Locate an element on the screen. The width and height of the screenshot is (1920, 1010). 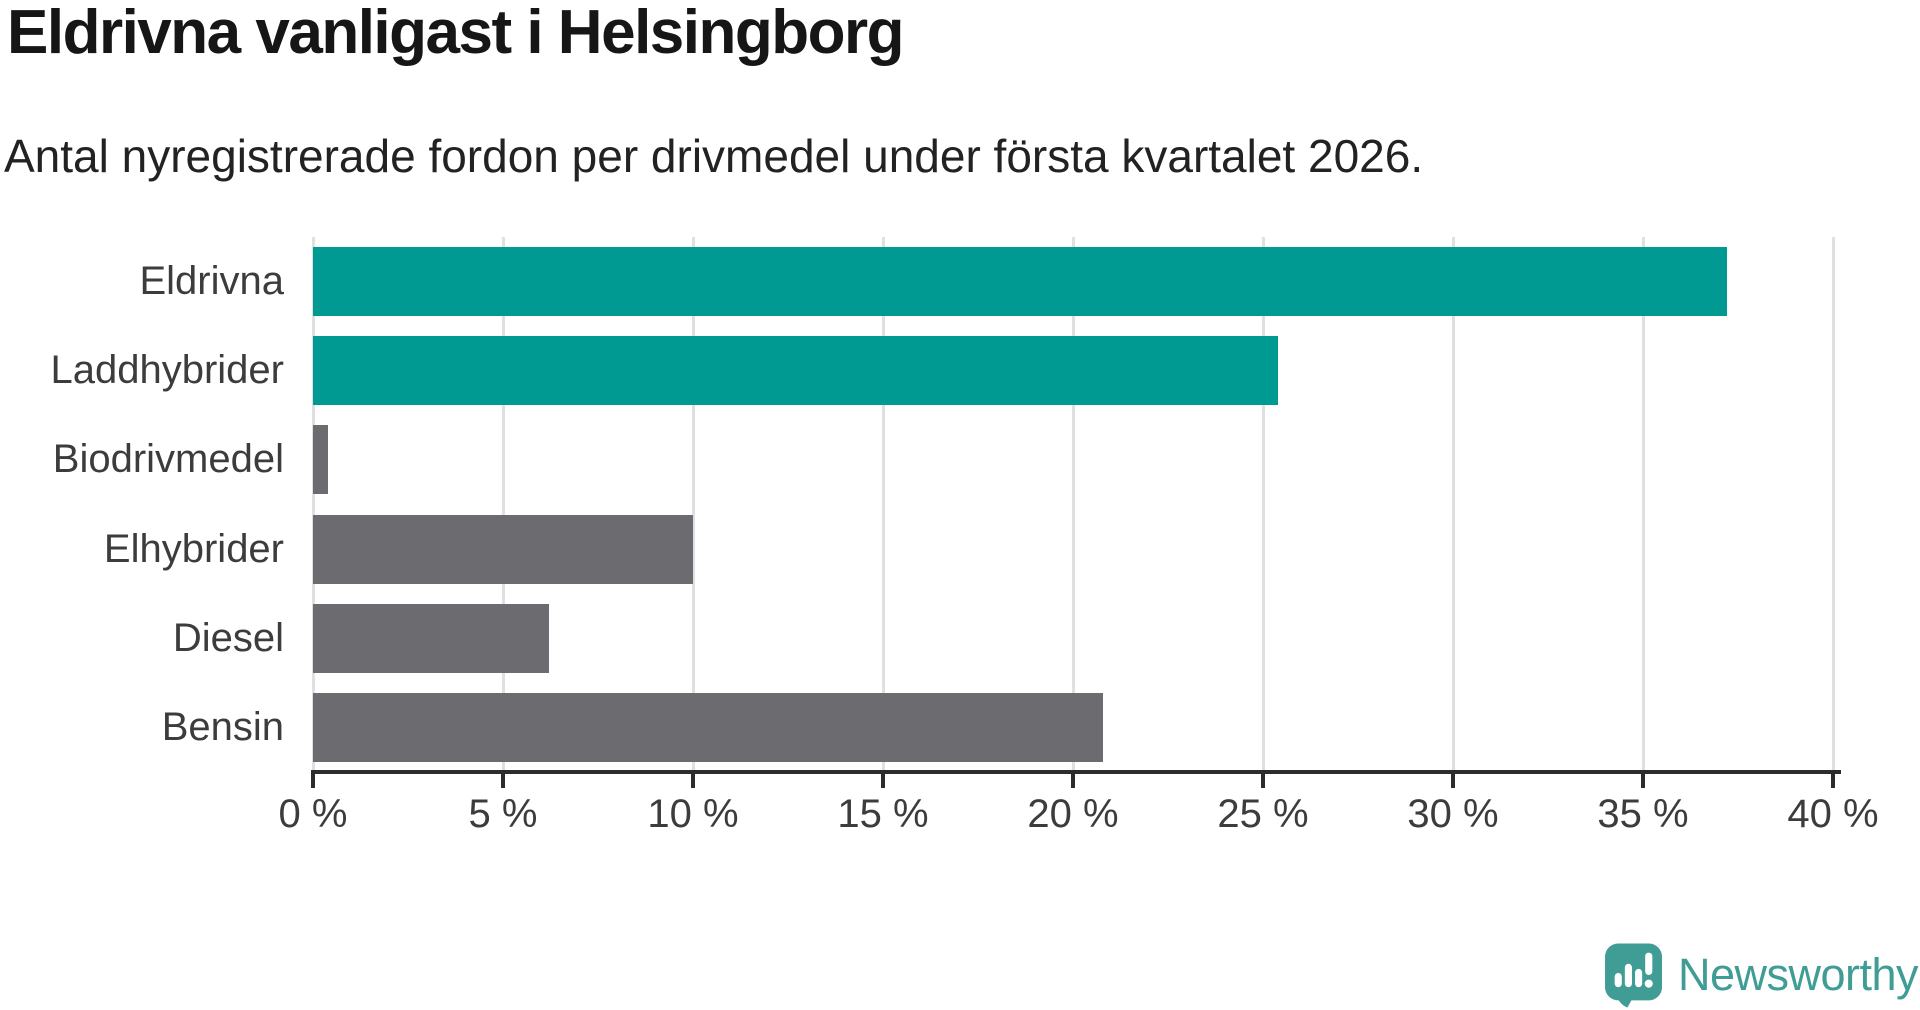
category-label: Bensin is located at coordinates (222, 726).